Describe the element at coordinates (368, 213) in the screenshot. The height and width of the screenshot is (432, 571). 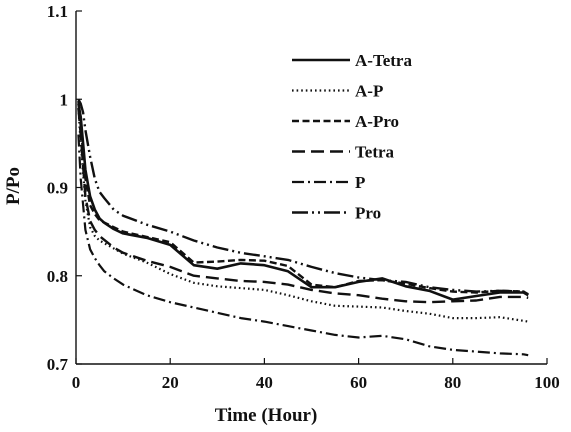
I see `legend-label: Pro` at that location.